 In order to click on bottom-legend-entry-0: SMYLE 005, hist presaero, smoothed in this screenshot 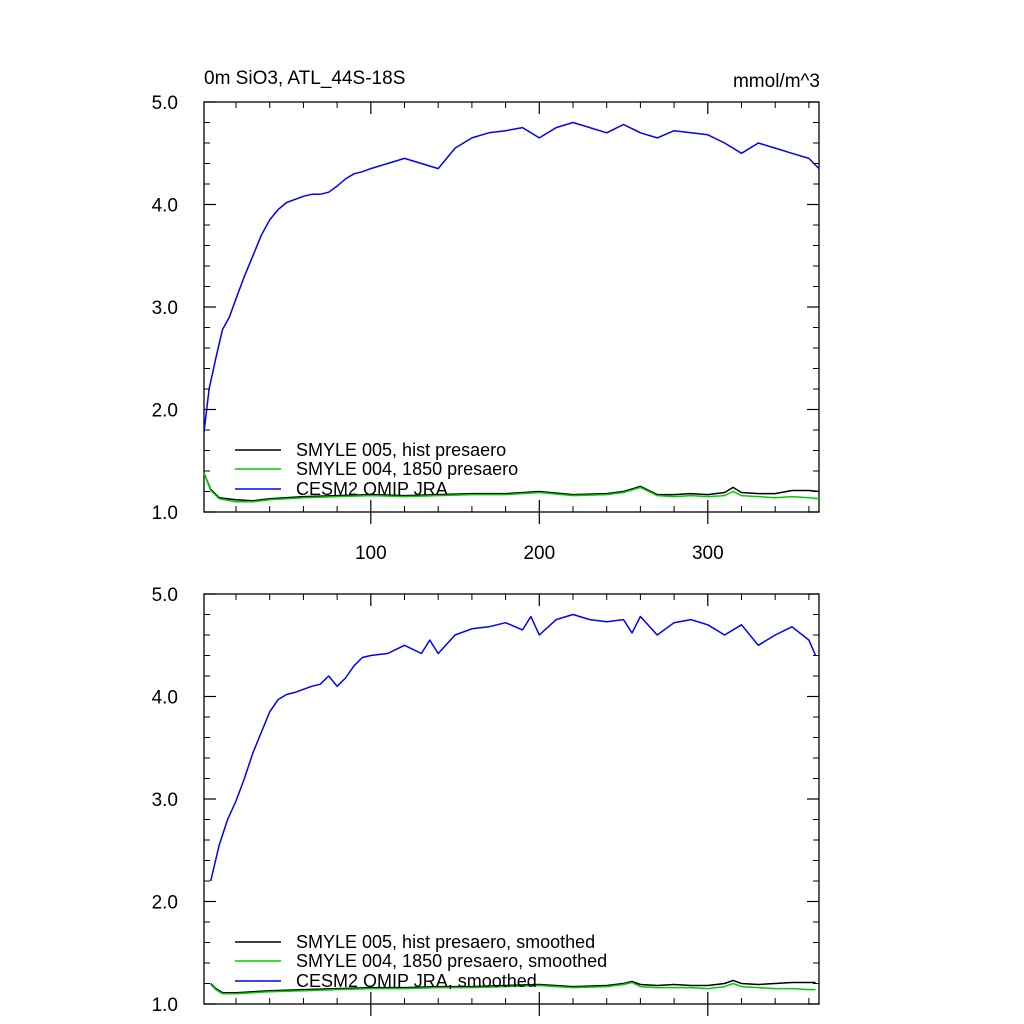, I will do `click(415, 942)`.